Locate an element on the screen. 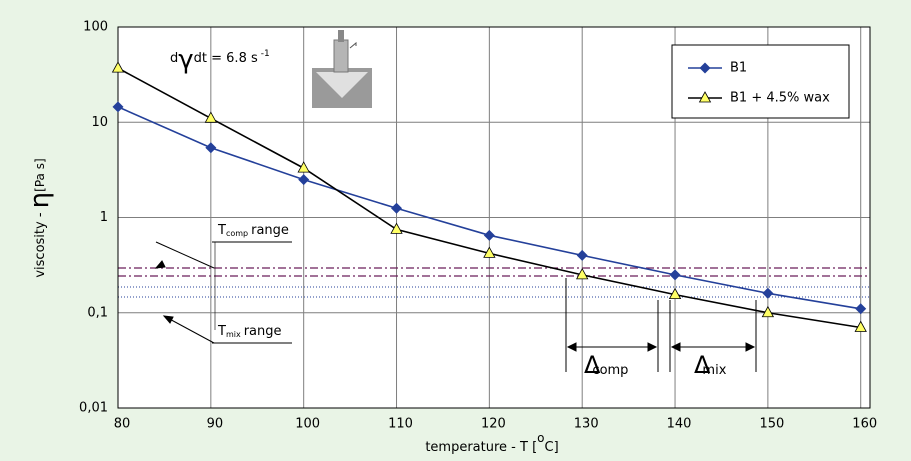 The image size is (911, 461). y-axis-label: viscosity - η[Pa s] is located at coordinates (40, 217).